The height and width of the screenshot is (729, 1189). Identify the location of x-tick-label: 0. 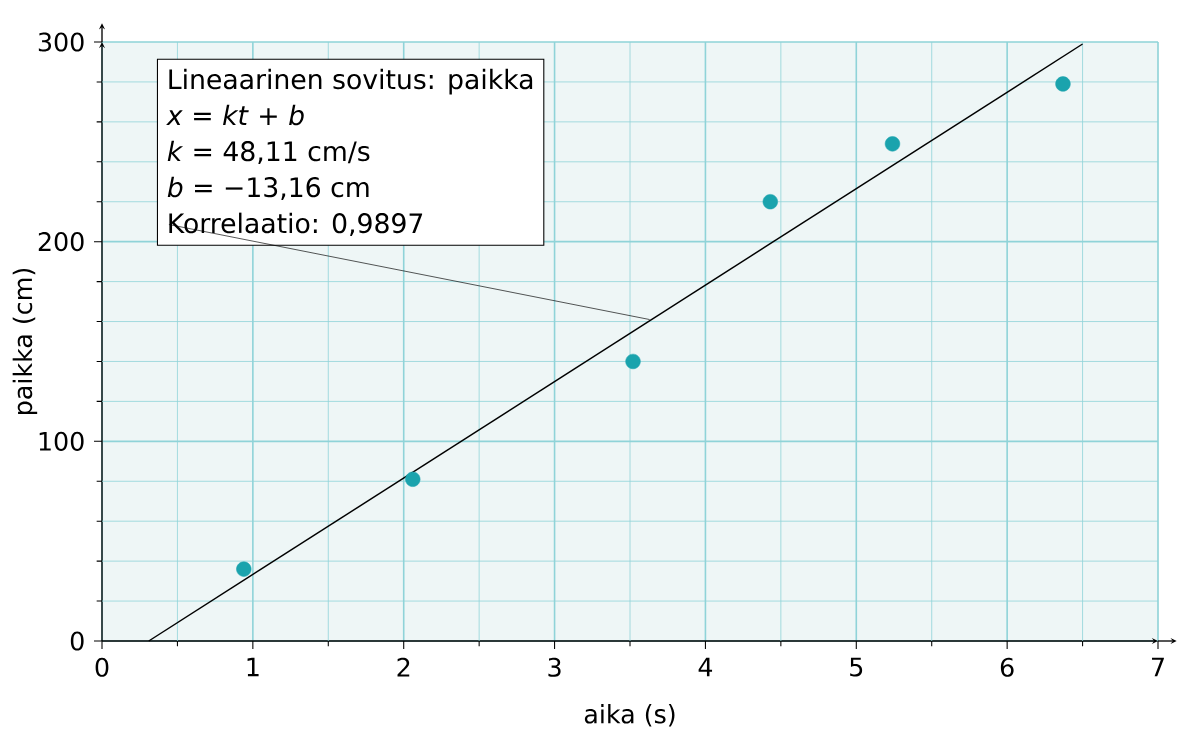
(102, 667).